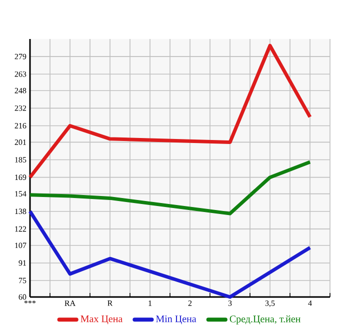  I want to click on x-tick-label: ***, so click(30, 302).